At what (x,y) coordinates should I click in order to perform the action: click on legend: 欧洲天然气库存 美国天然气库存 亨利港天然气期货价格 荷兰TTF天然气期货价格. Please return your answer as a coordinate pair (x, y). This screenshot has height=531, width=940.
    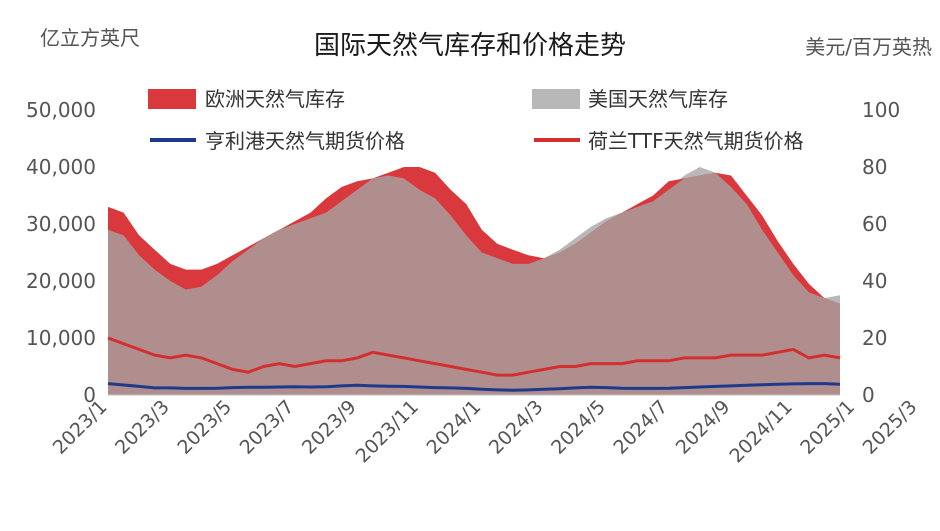
    Looking at the image, I should click on (476, 120).